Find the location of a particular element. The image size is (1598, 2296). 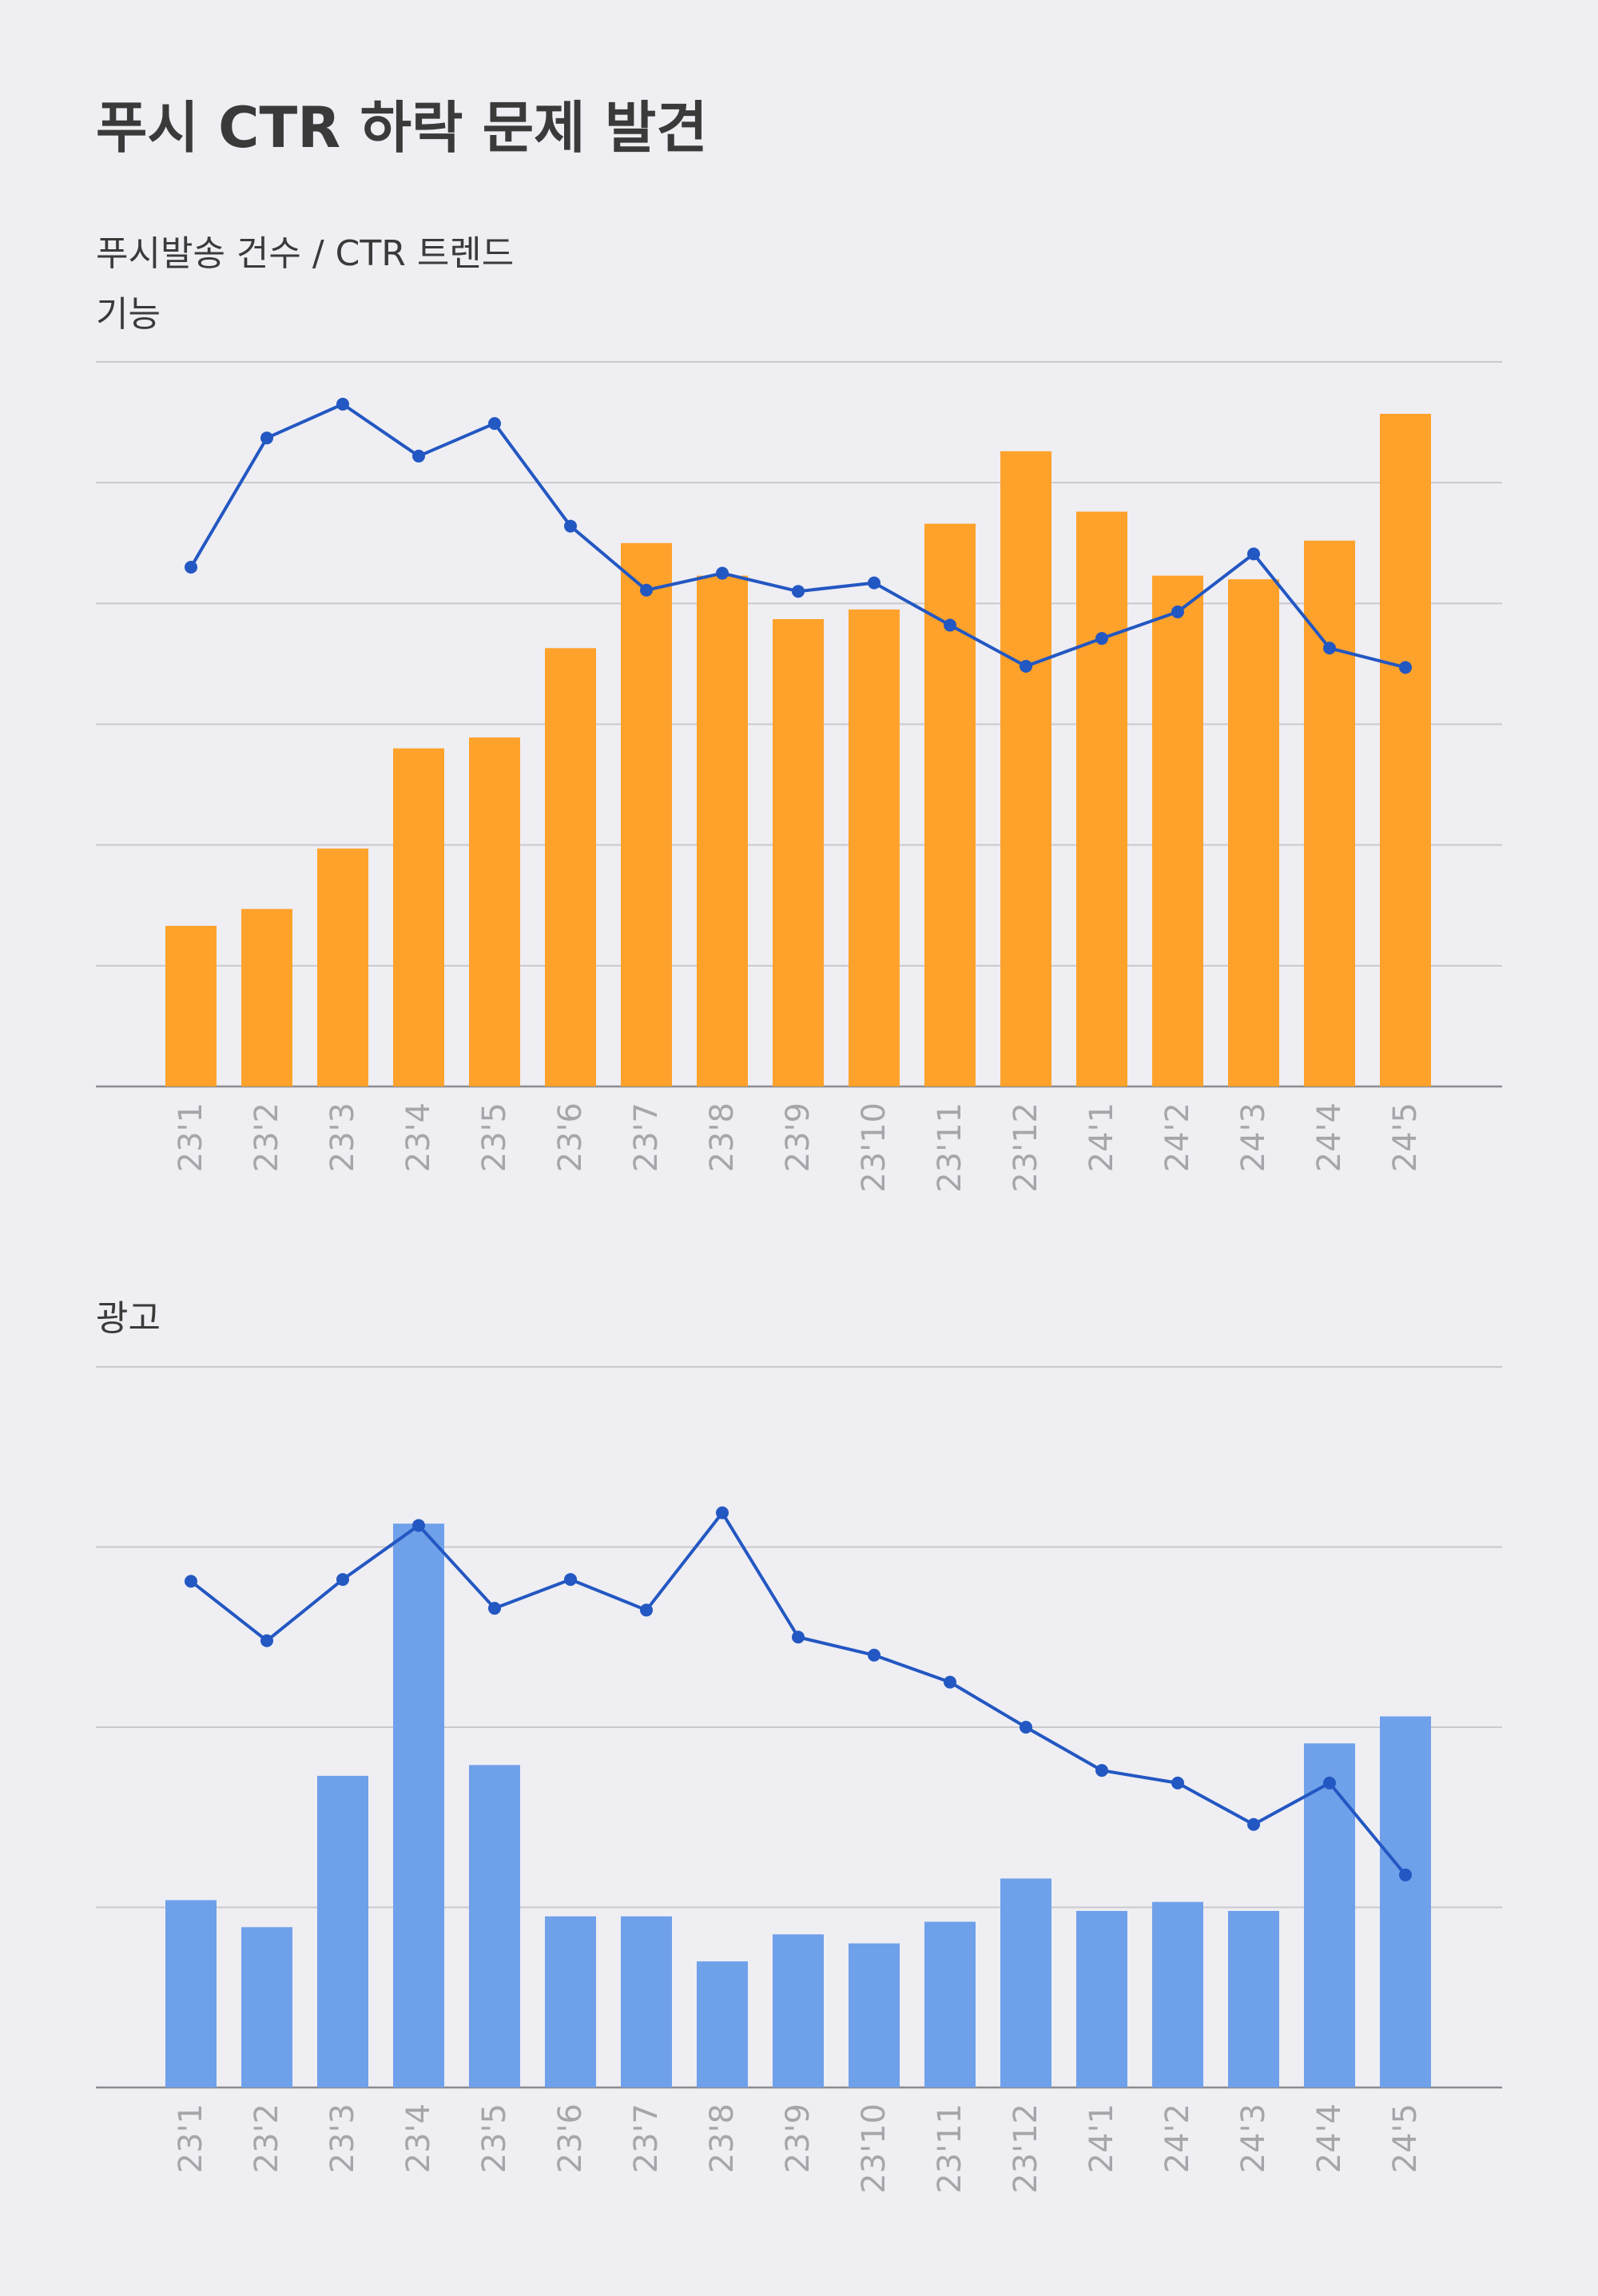

x-tick-label: 23'12 is located at coordinates (1026, 1148).